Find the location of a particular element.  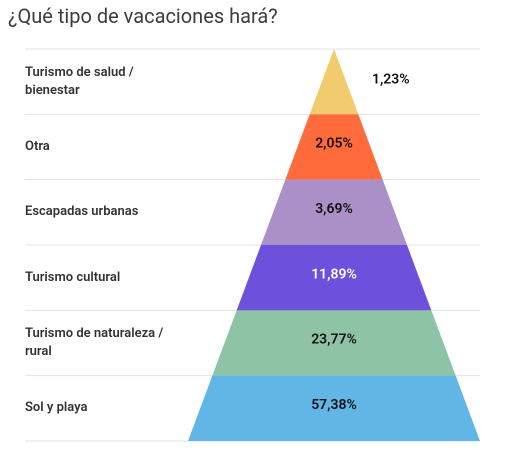

value-label: 23,77% is located at coordinates (334, 340).